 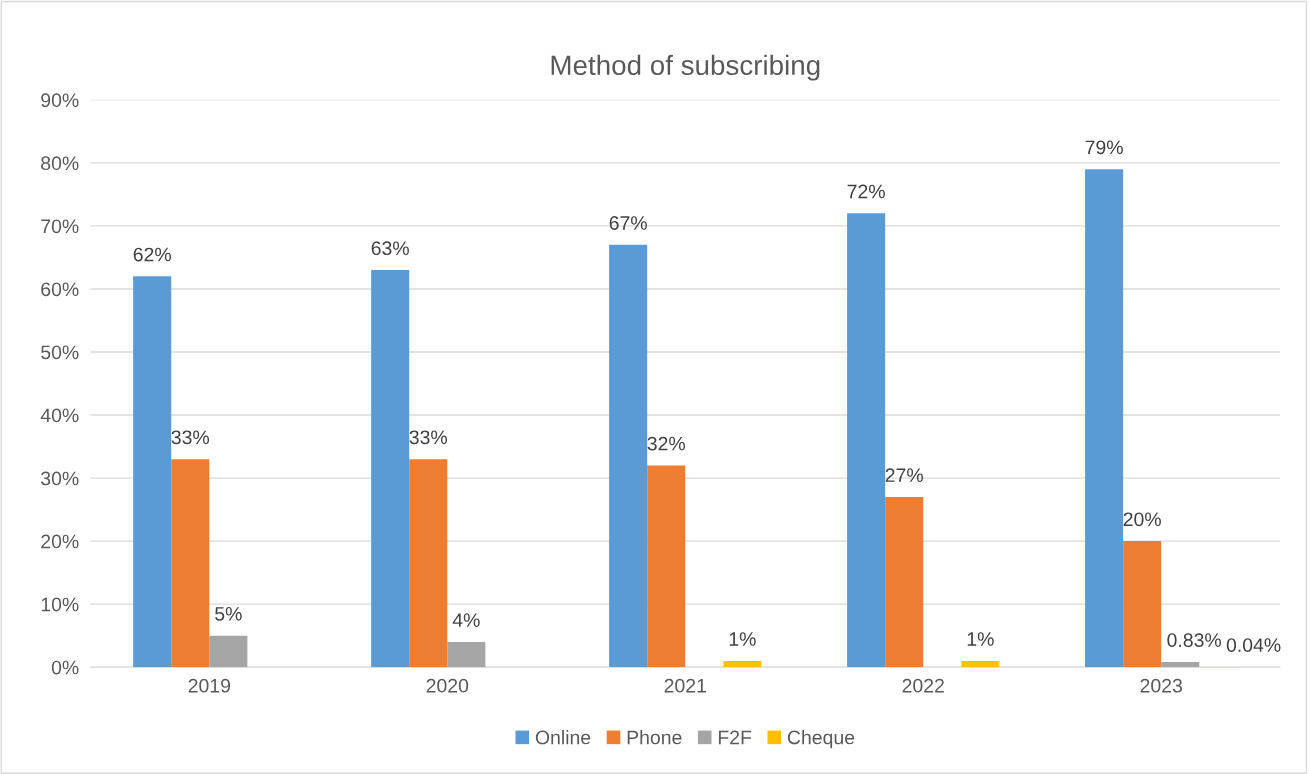 I want to click on legend-label: Online, so click(x=563, y=737).